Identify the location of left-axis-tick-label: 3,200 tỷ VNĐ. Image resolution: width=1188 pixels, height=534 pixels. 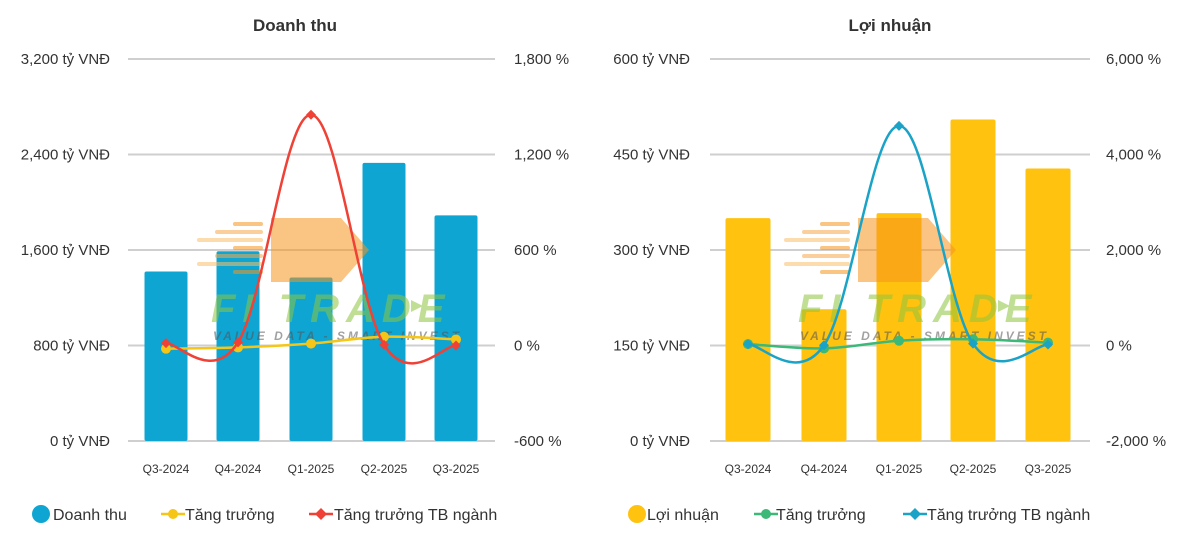
(65, 59).